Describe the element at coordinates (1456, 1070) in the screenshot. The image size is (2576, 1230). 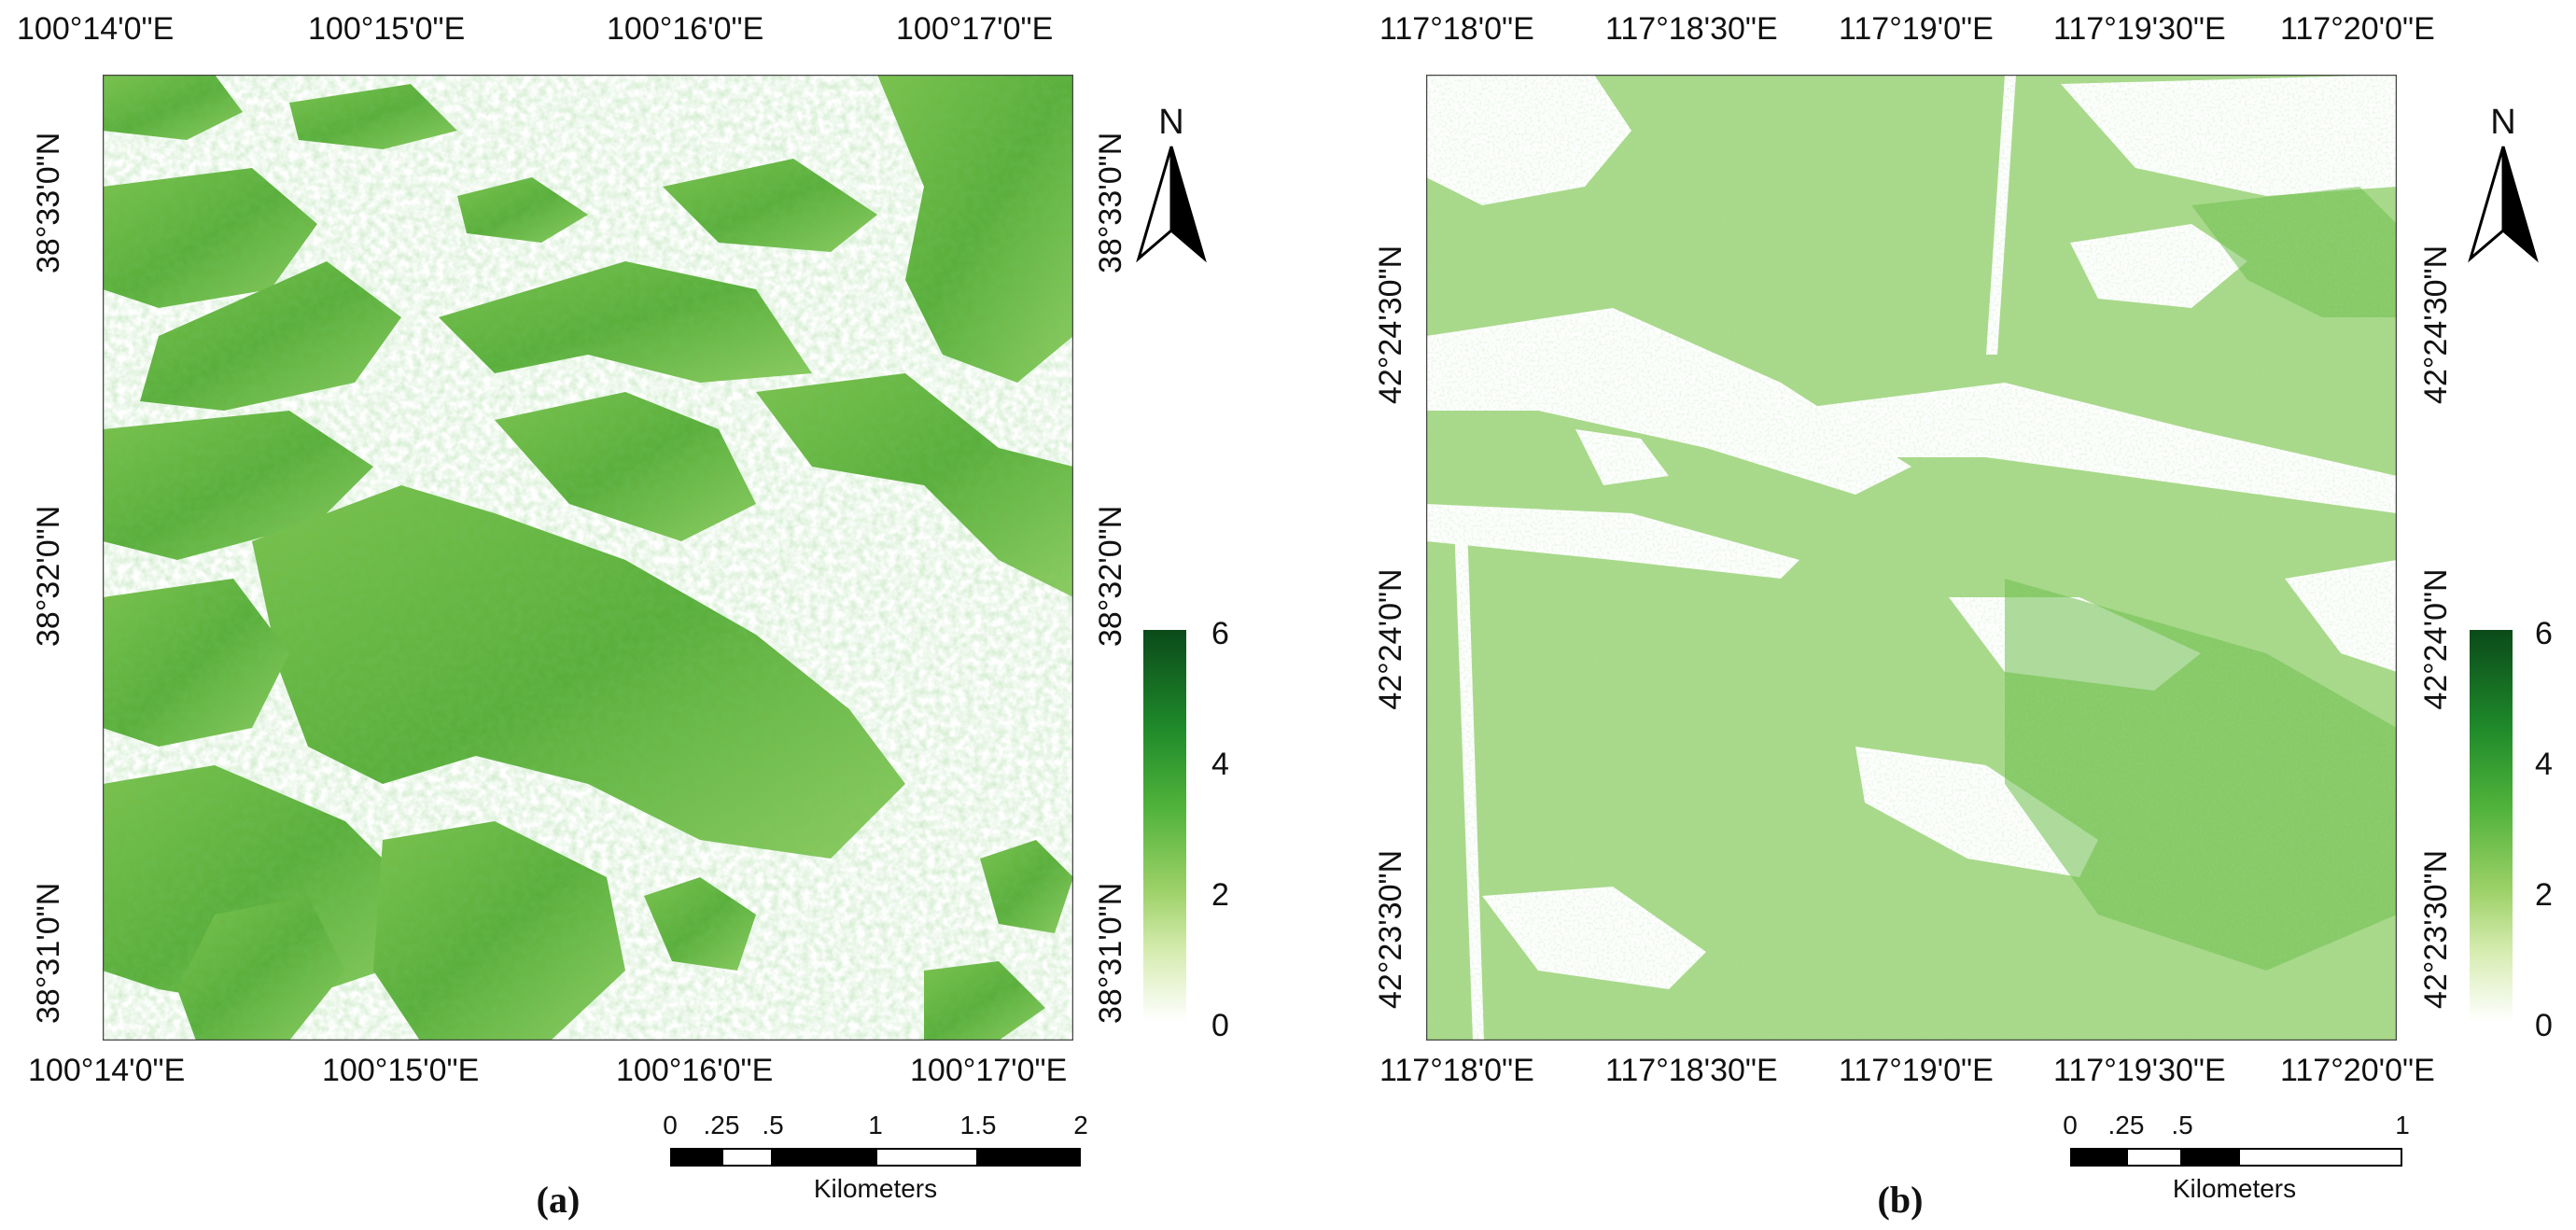
I see `bottom-lon-label: 117°18'0"E` at that location.